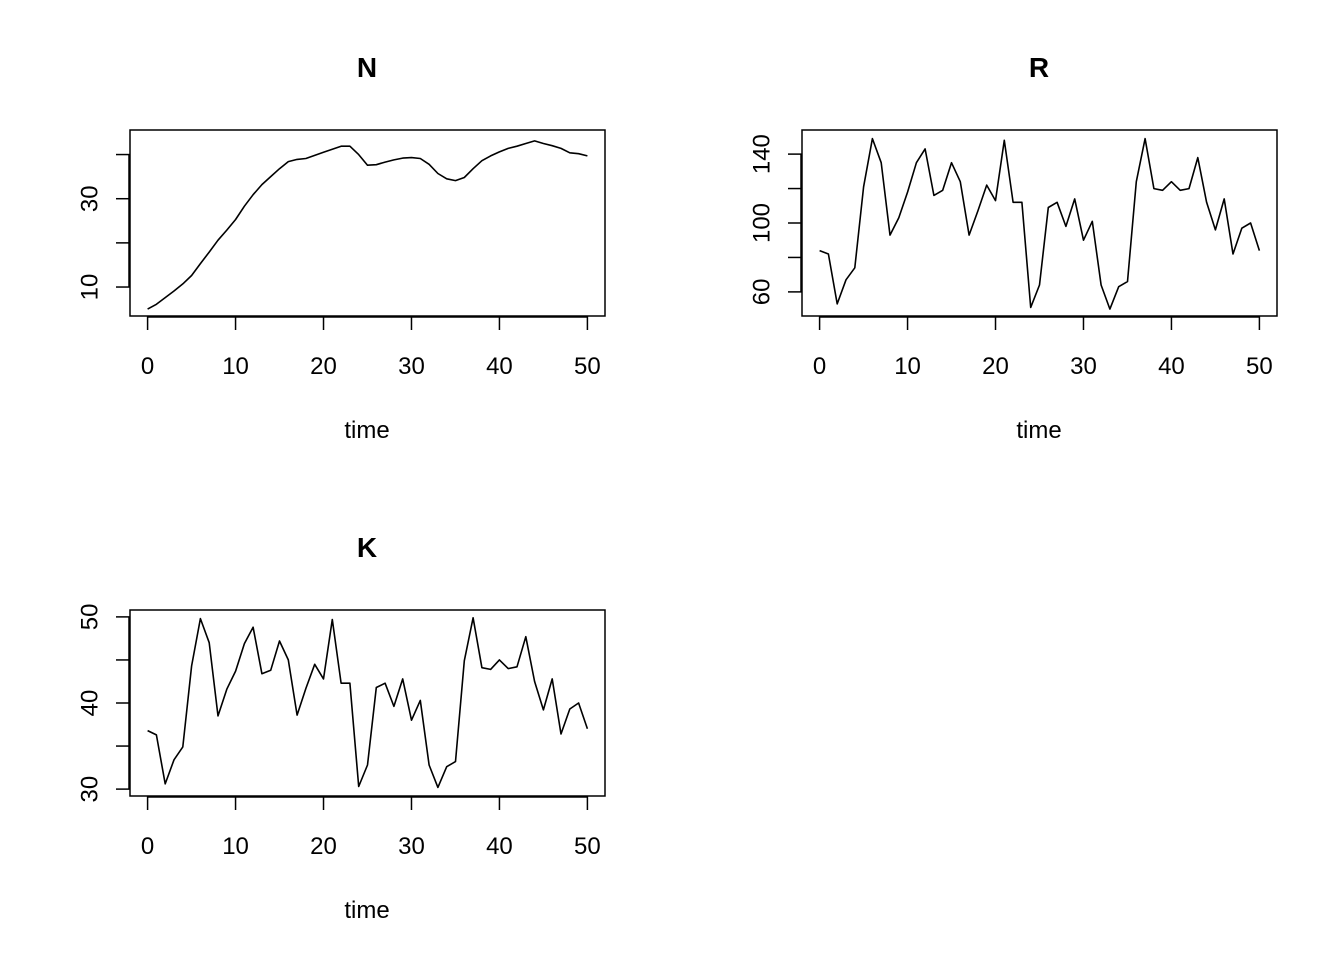 This screenshot has width=1344, height=960. What do you see at coordinates (90, 703) in the screenshot?
I see `y-tick-label: 40` at bounding box center [90, 703].